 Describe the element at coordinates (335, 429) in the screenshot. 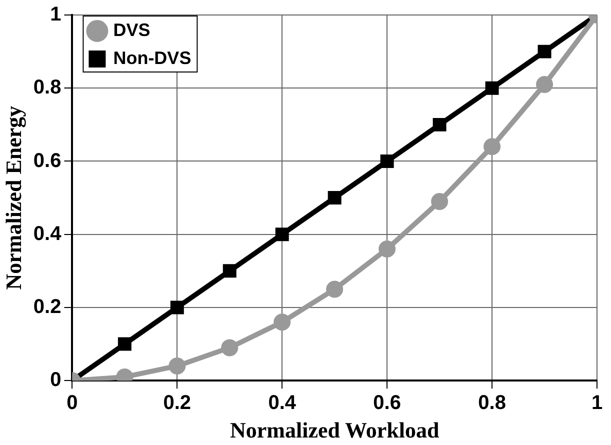

I see `x-axis-title: Normalized Workload` at that location.